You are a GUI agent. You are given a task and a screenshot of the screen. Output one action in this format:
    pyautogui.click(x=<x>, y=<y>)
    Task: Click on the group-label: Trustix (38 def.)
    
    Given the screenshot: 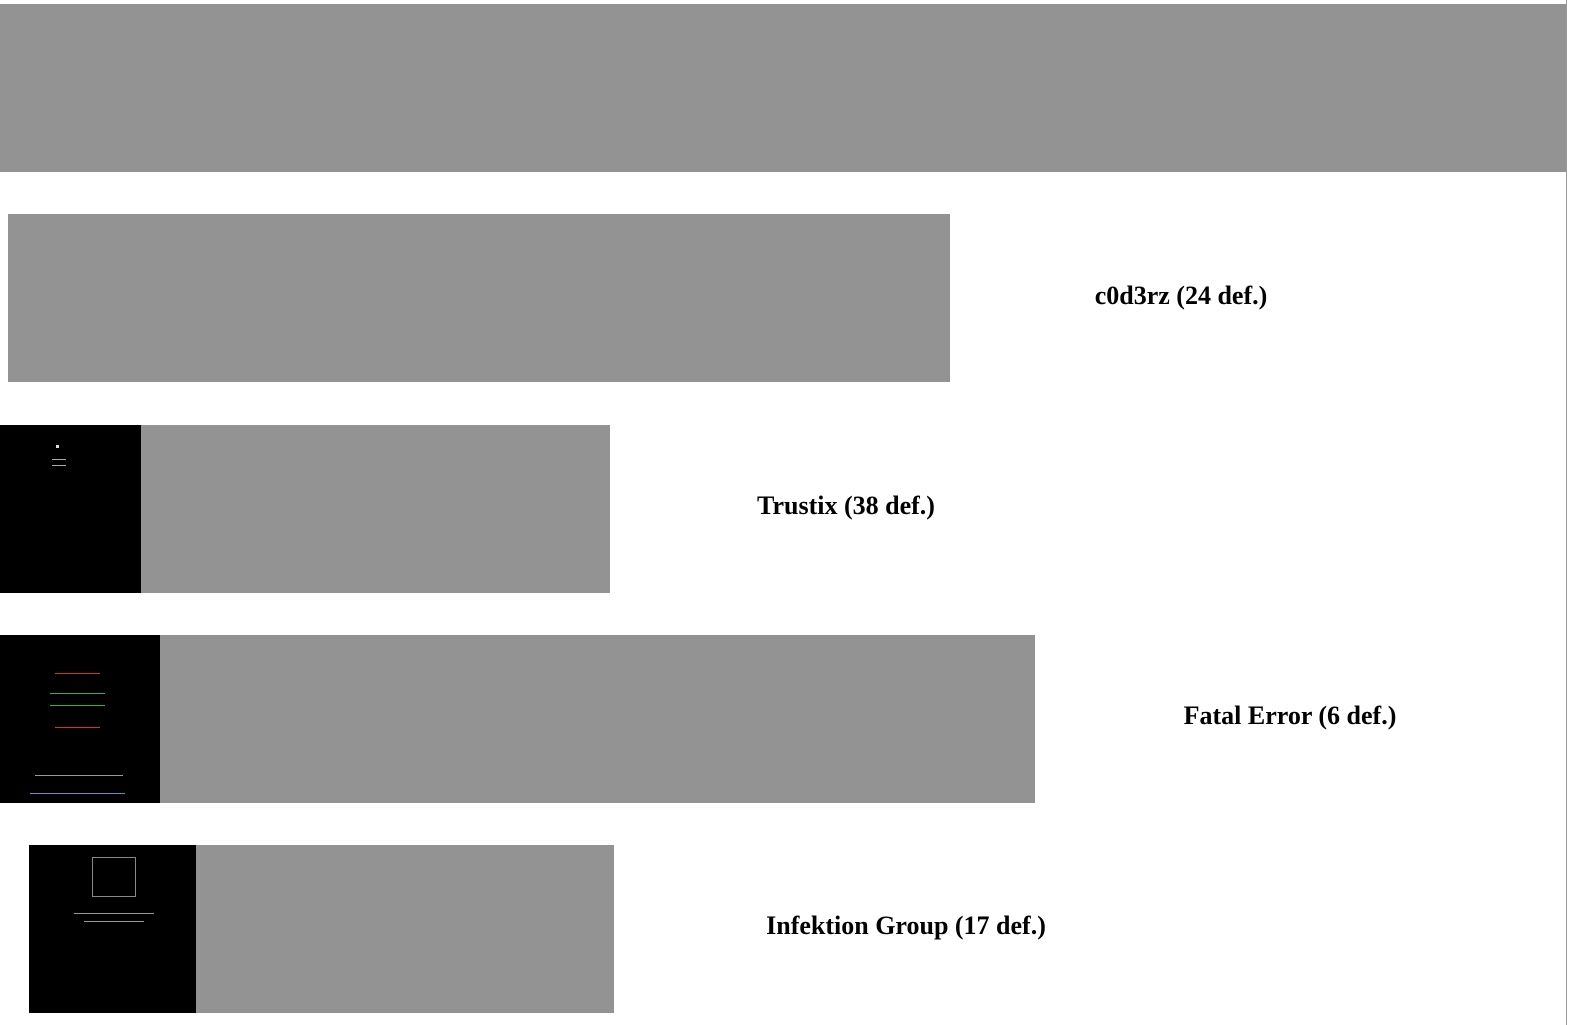 What is the action you would take?
    pyautogui.click(x=846, y=505)
    